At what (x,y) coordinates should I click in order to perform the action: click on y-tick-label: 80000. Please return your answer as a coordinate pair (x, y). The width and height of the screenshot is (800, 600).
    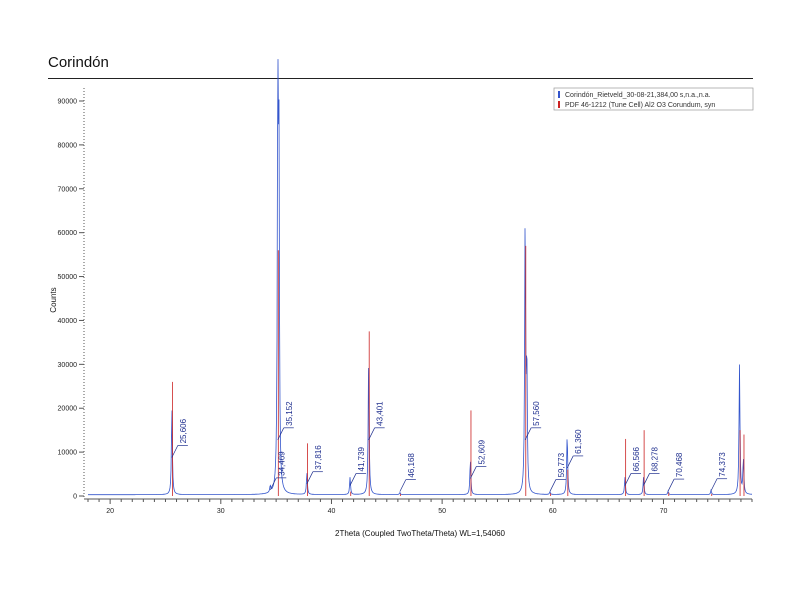
    Looking at the image, I should click on (68, 145).